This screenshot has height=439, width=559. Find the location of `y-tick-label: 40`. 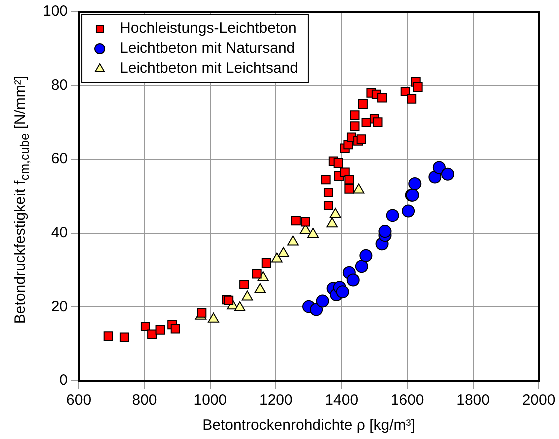

y-tick-label: 40 is located at coordinates (59, 233).